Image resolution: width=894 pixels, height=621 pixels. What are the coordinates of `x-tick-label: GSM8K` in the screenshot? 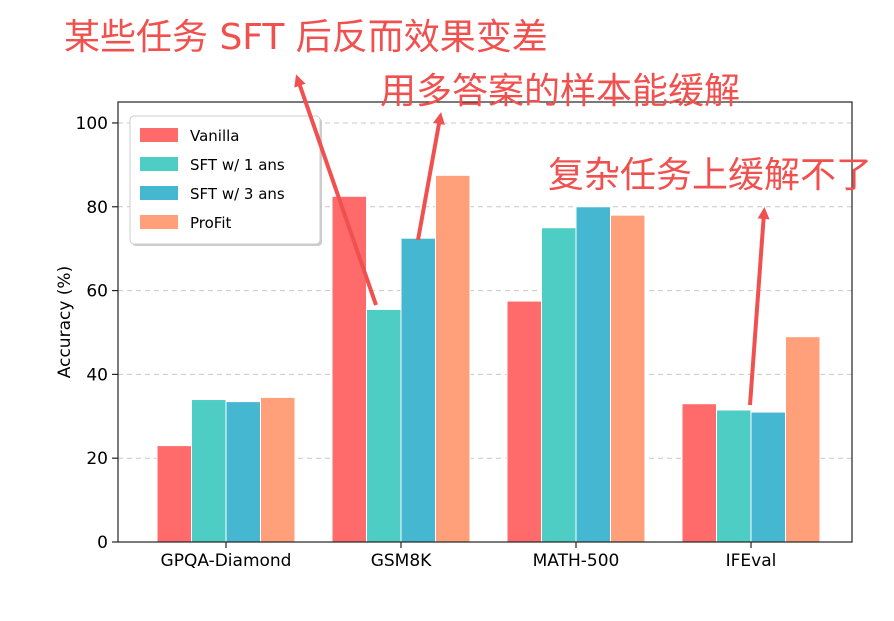 It's located at (401, 561).